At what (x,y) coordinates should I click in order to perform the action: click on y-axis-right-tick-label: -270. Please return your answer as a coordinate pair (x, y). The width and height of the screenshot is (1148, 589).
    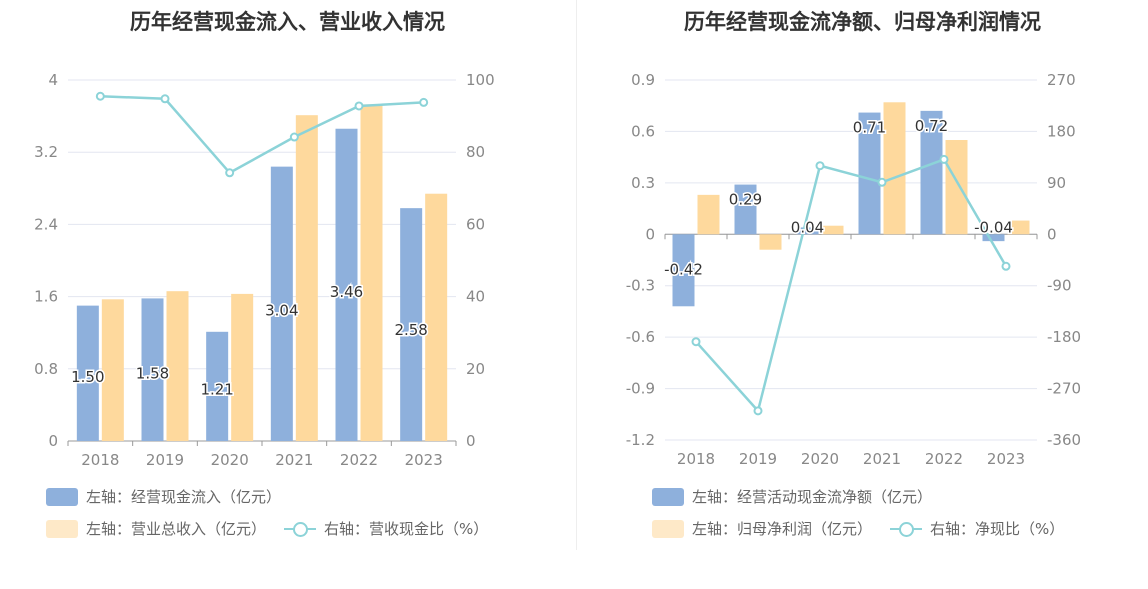
    Looking at the image, I should click on (1064, 389).